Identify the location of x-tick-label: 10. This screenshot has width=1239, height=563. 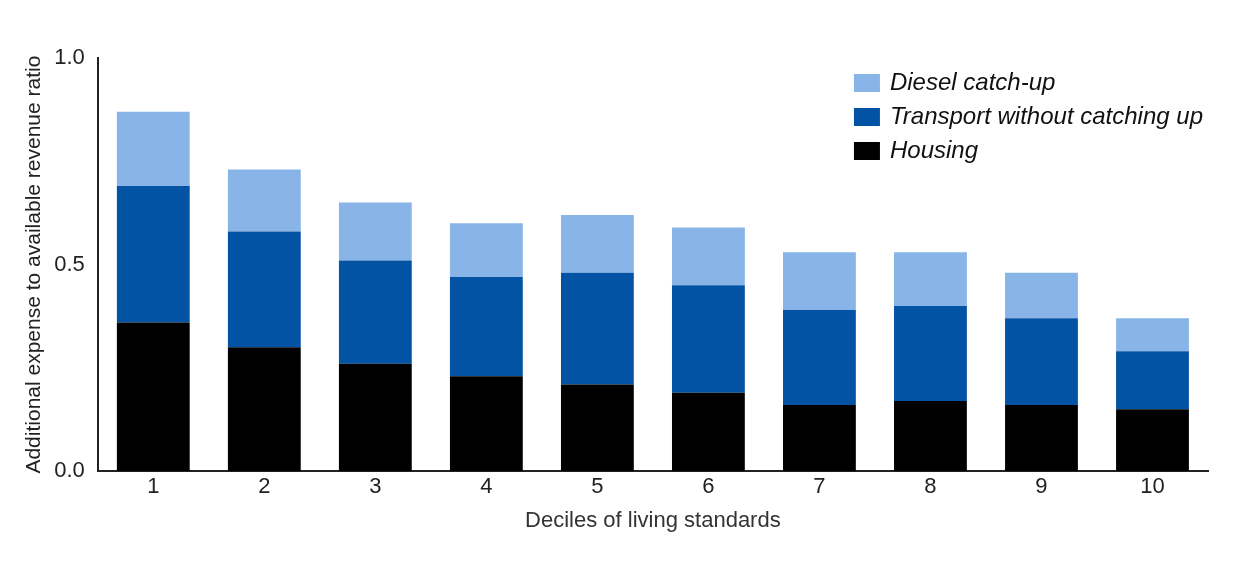
(1152, 486).